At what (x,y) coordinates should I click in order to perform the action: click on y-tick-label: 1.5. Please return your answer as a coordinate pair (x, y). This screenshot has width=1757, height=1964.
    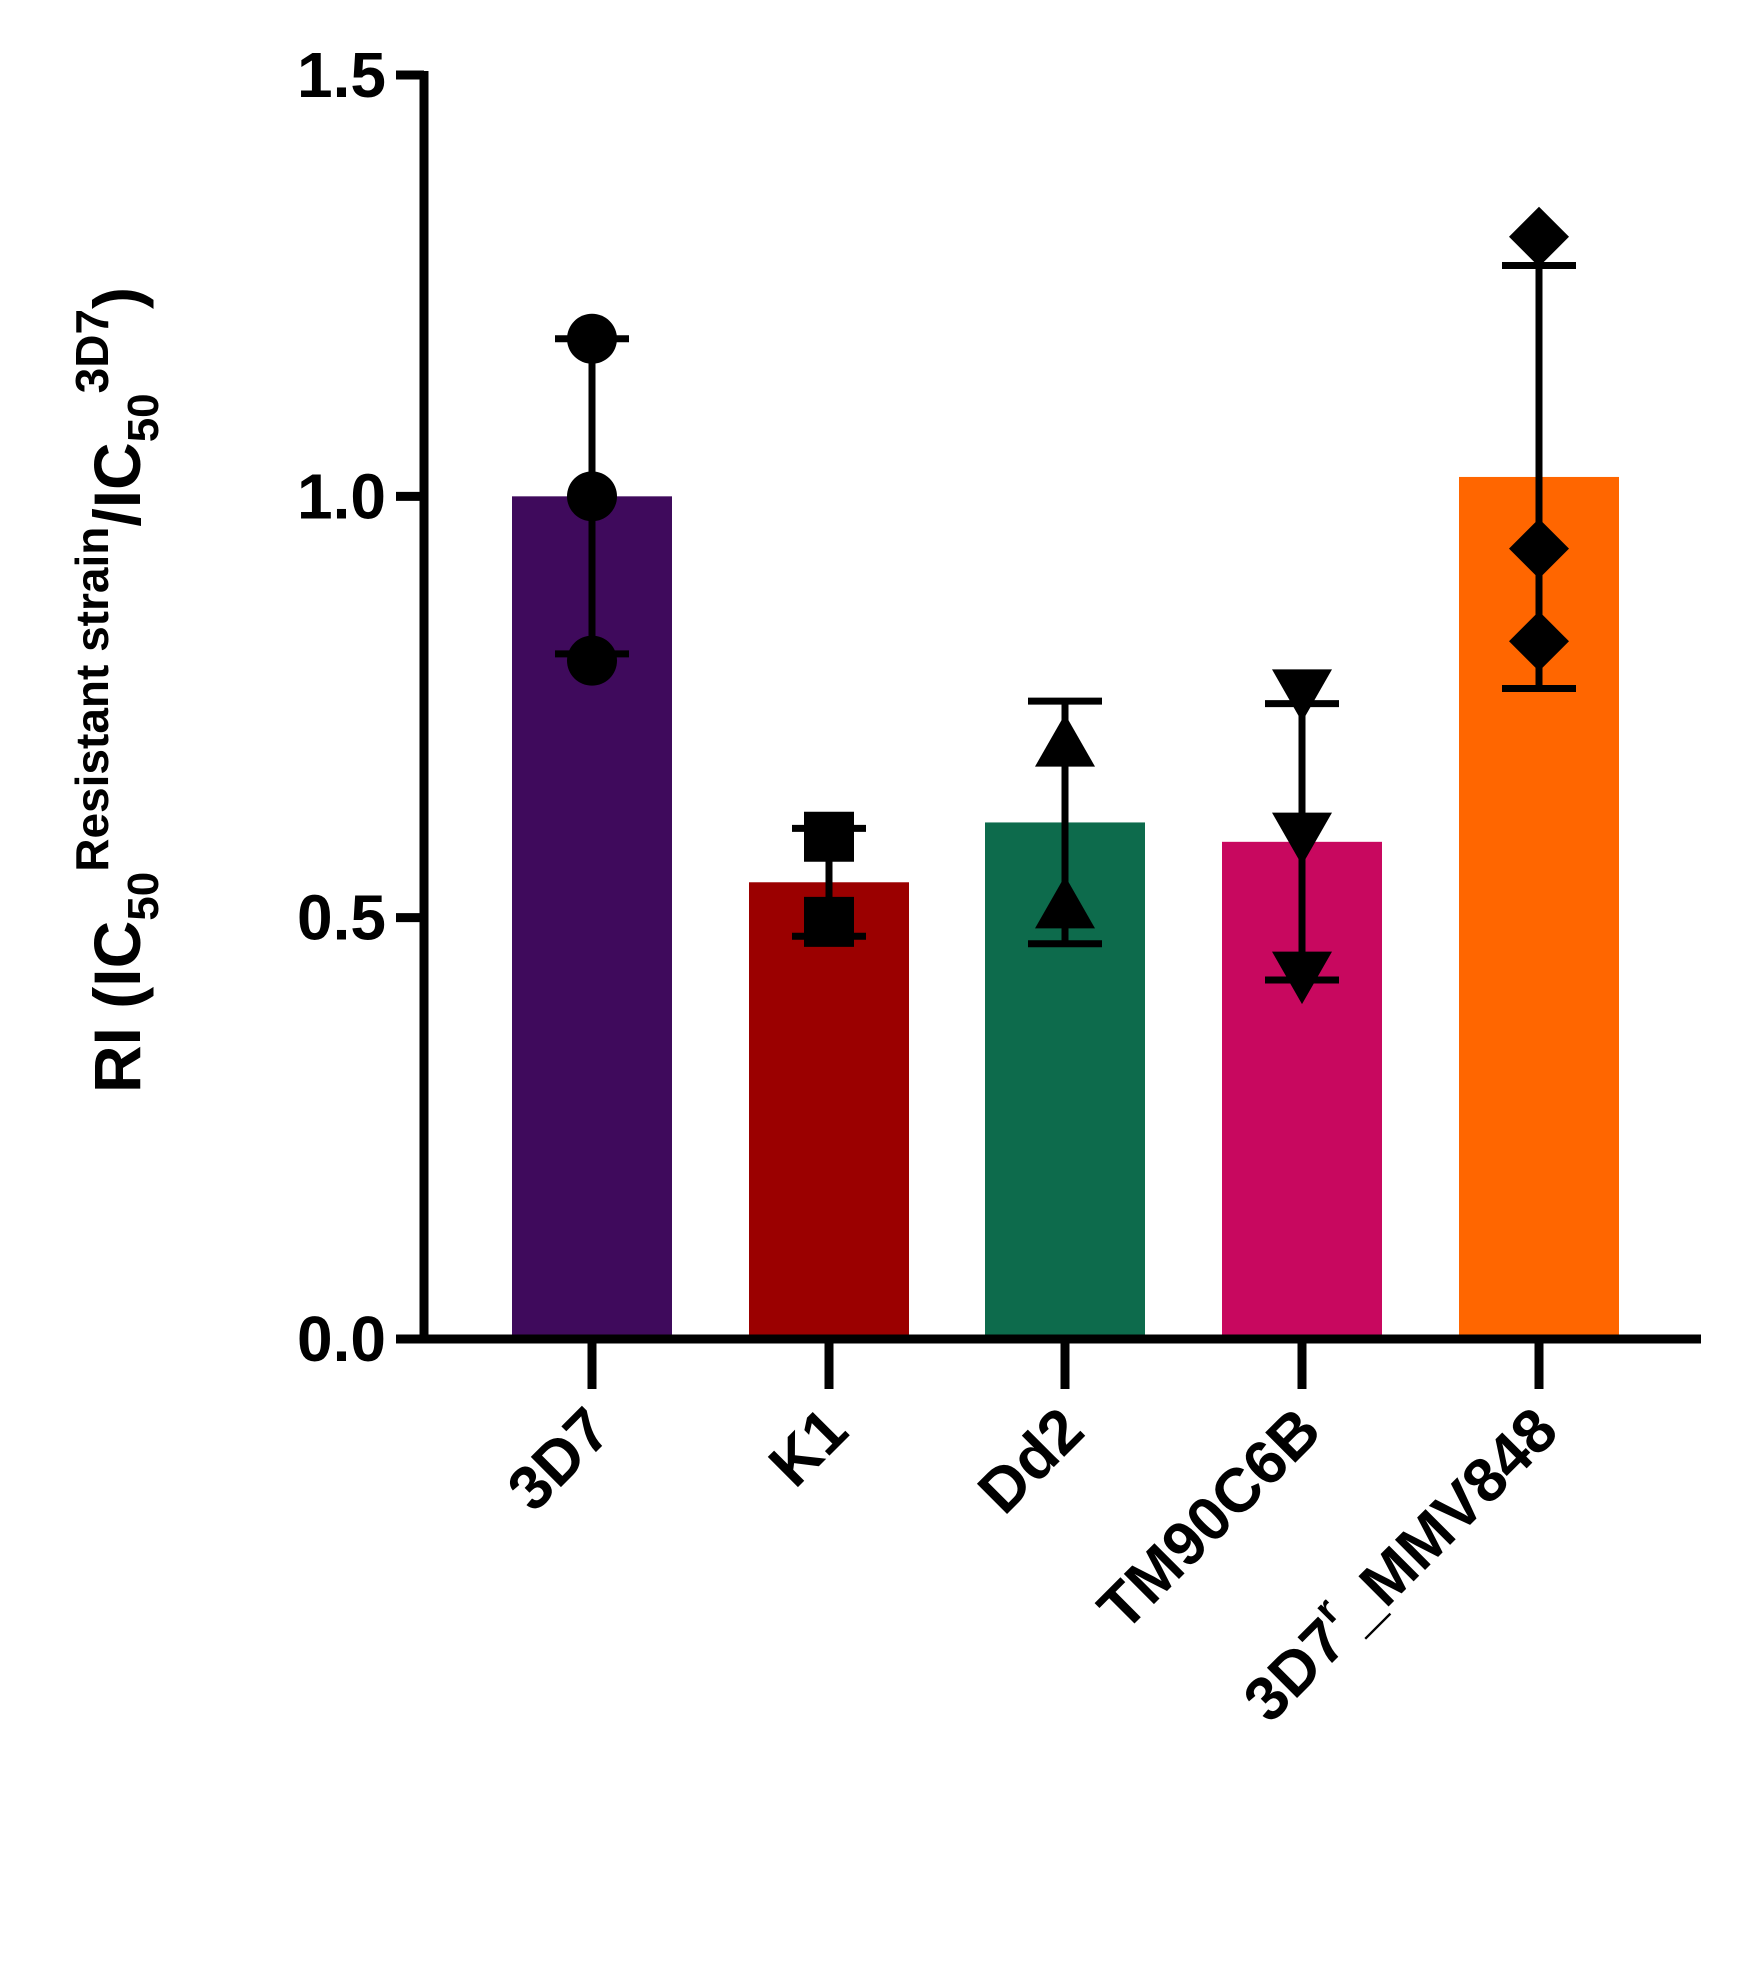
    Looking at the image, I should click on (341, 75).